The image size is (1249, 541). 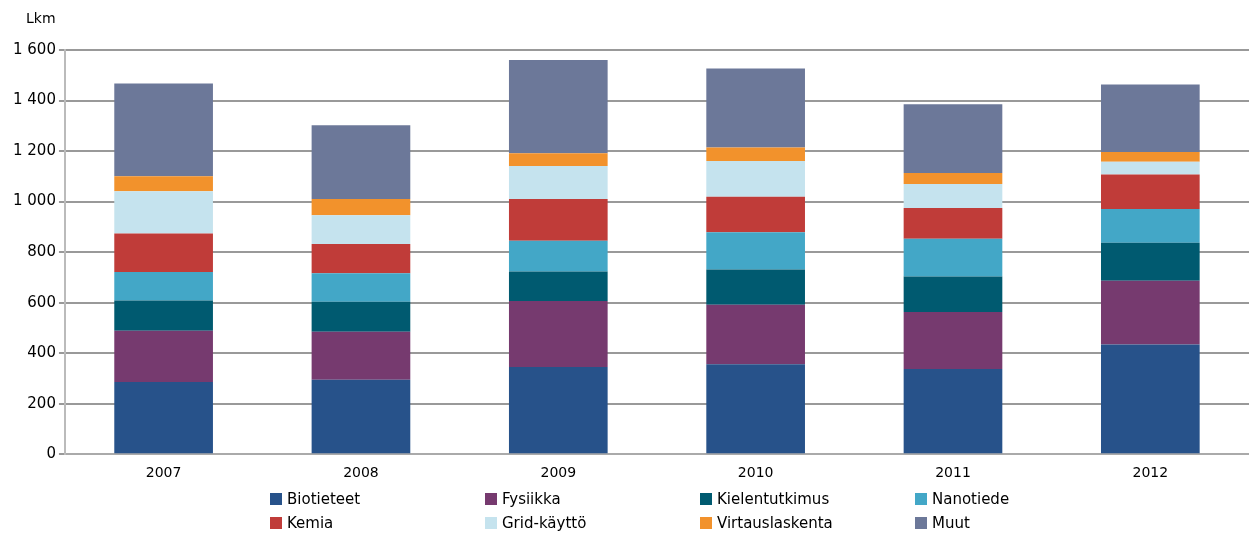 I want to click on y-axis-title: Lkm, so click(x=41, y=18).